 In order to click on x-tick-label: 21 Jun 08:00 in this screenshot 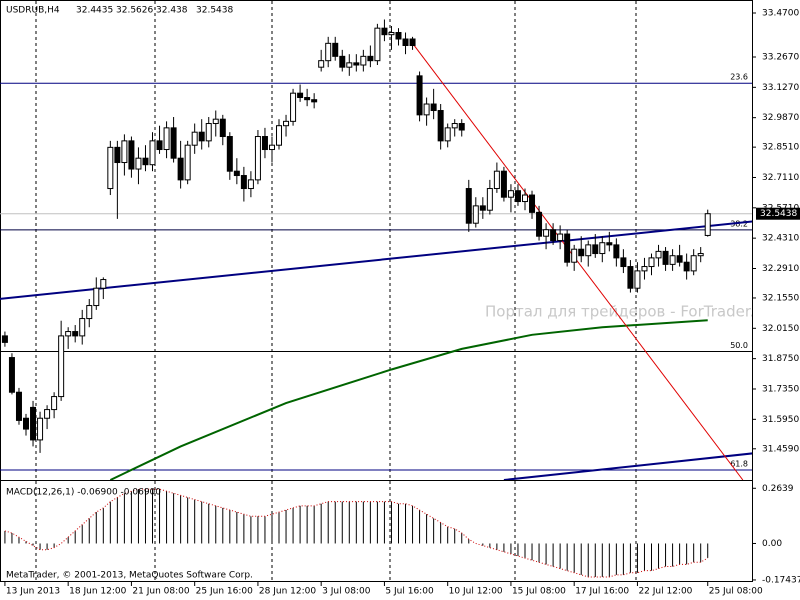, I will do `click(160, 592)`.